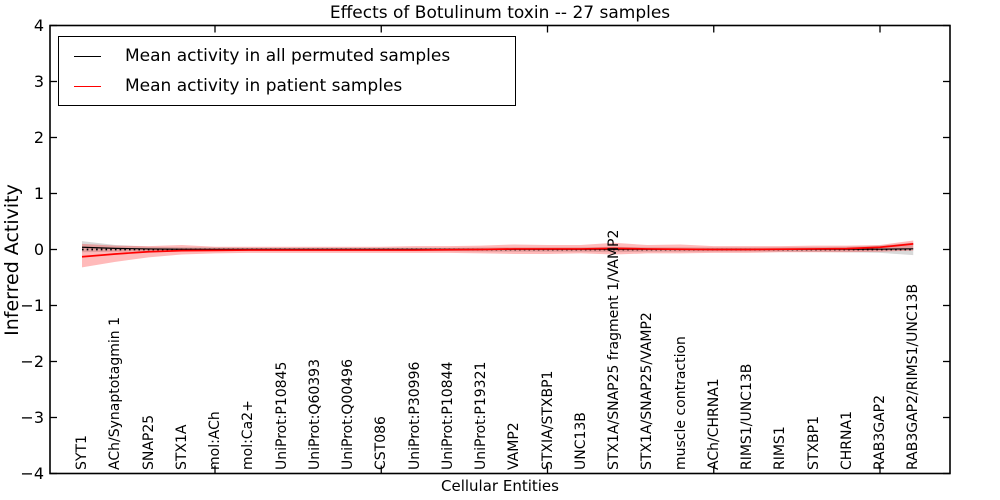  I want to click on x-tick-label: UniProt:P10845, so click(281, 415).